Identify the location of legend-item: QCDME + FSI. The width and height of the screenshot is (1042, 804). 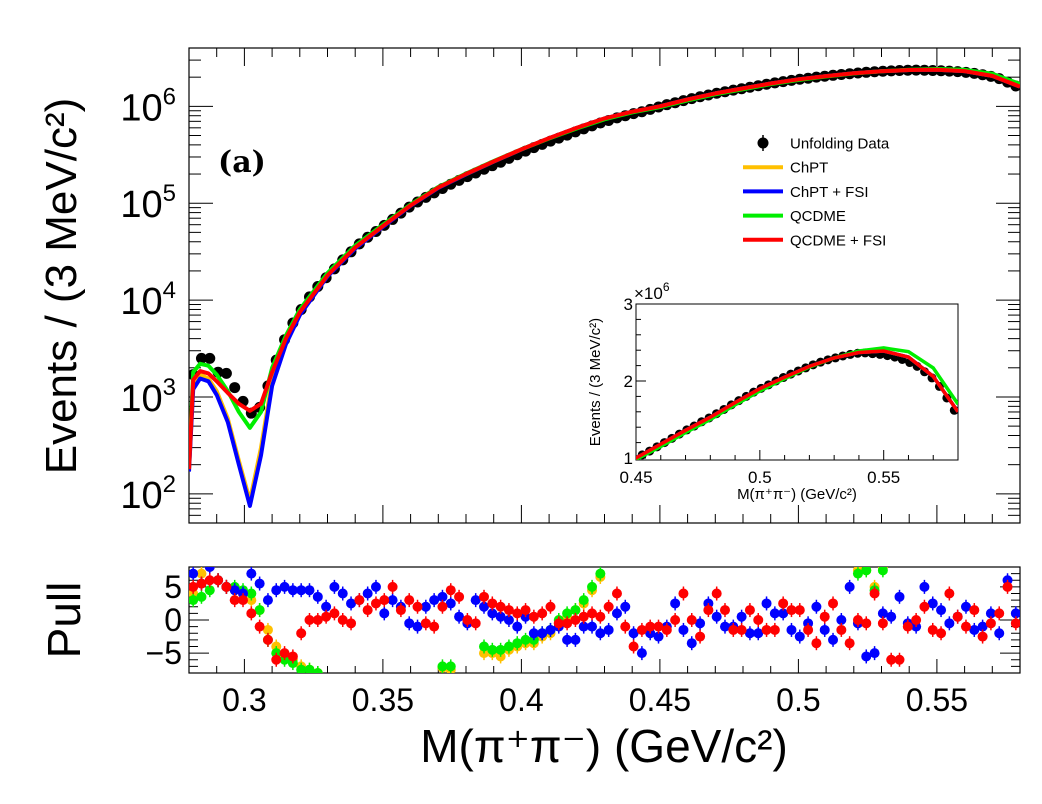
(814, 240).